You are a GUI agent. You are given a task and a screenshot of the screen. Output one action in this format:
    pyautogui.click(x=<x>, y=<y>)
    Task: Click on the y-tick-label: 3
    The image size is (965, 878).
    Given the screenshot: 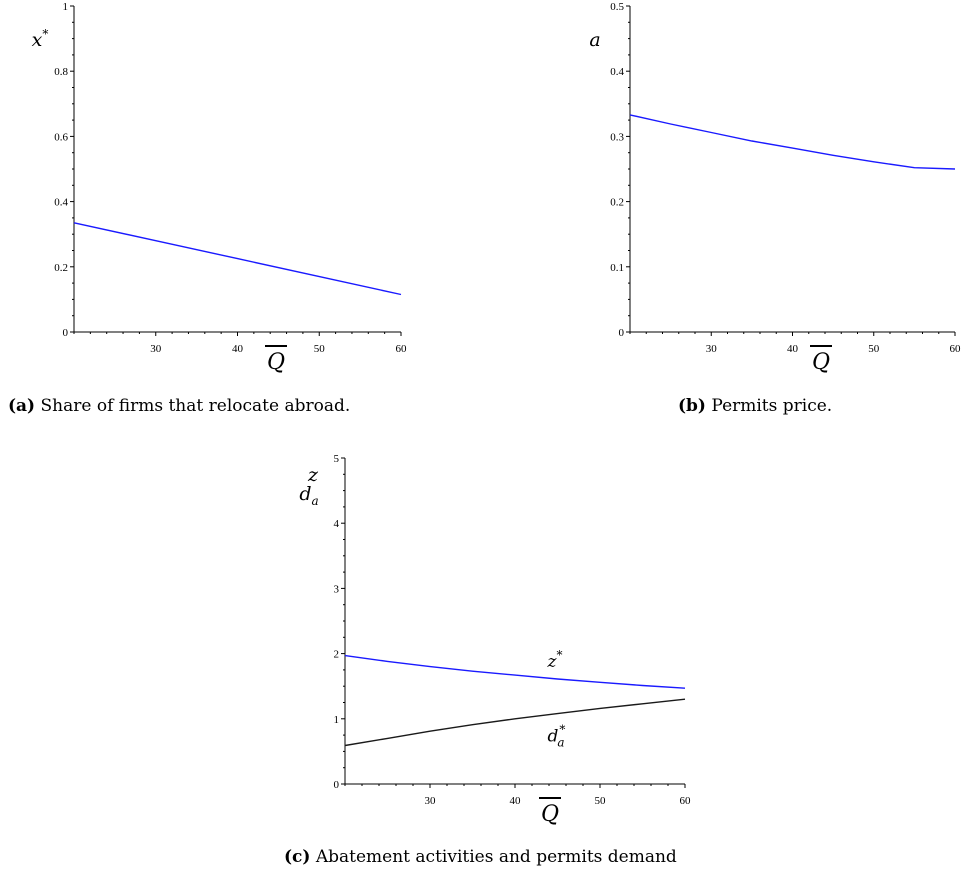 What is the action you would take?
    pyautogui.click(x=337, y=589)
    